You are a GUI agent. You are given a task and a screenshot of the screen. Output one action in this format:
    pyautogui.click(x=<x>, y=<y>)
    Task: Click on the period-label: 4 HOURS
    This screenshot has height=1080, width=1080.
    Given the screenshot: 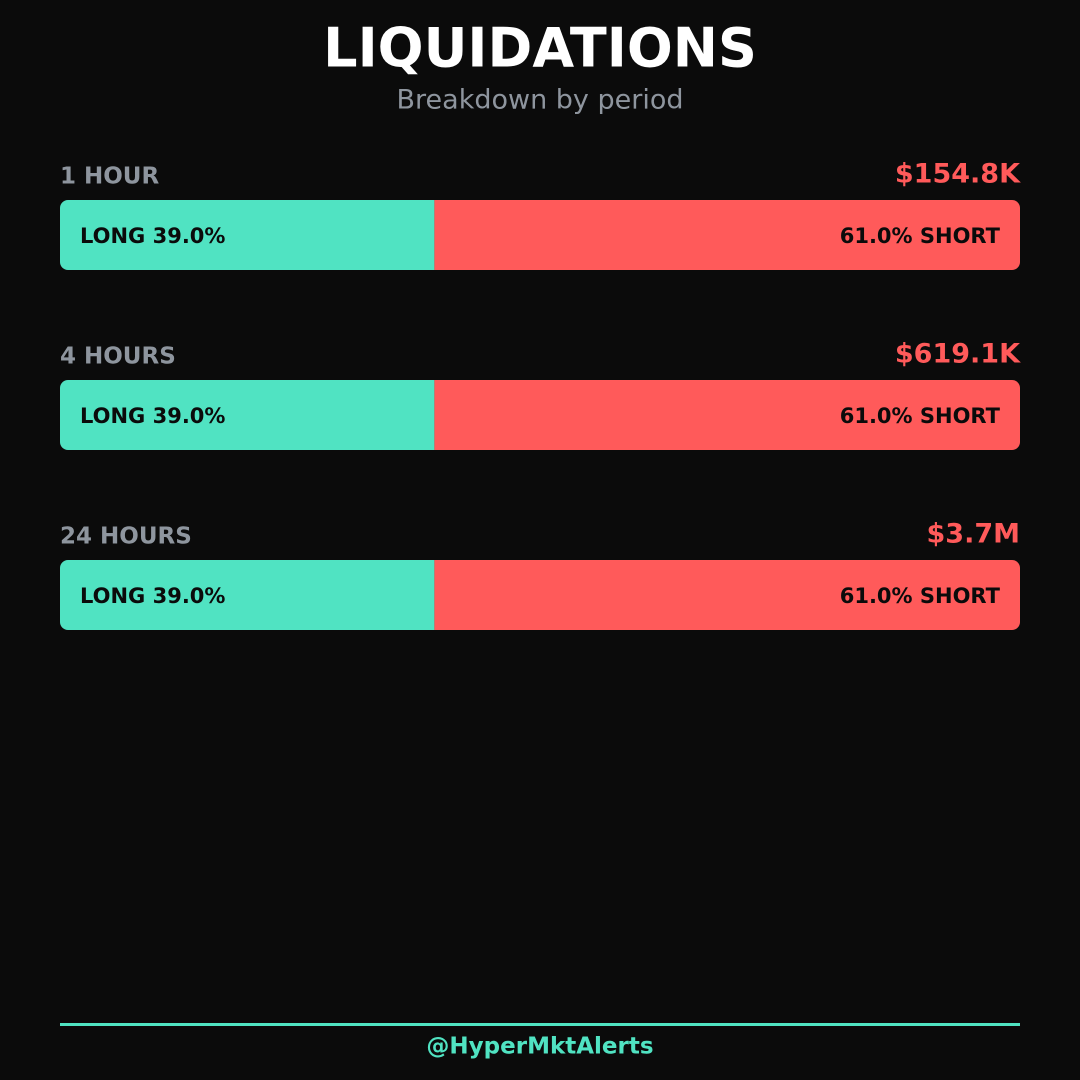 What is the action you would take?
    pyautogui.click(x=118, y=357)
    